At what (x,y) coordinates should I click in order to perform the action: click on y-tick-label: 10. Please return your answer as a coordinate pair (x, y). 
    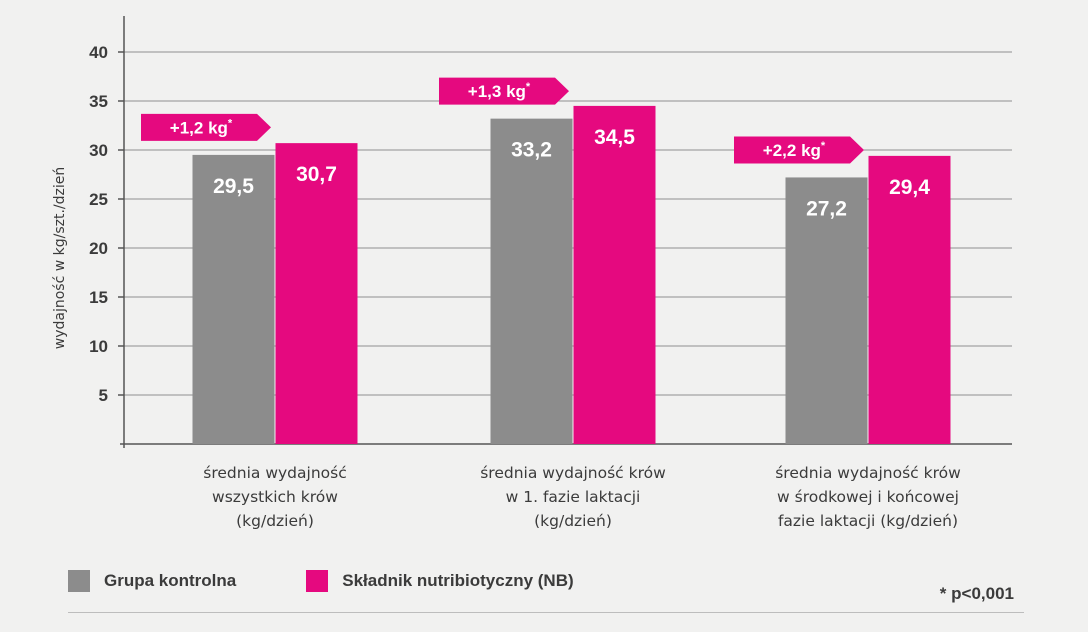
    Looking at the image, I should click on (98, 346).